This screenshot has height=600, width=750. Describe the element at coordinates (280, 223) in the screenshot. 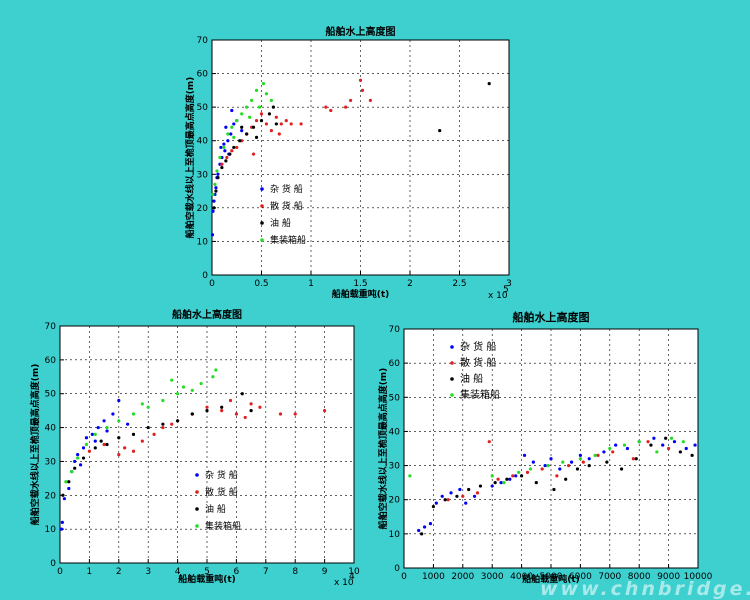

I see `legend-label: 油 船` at that location.